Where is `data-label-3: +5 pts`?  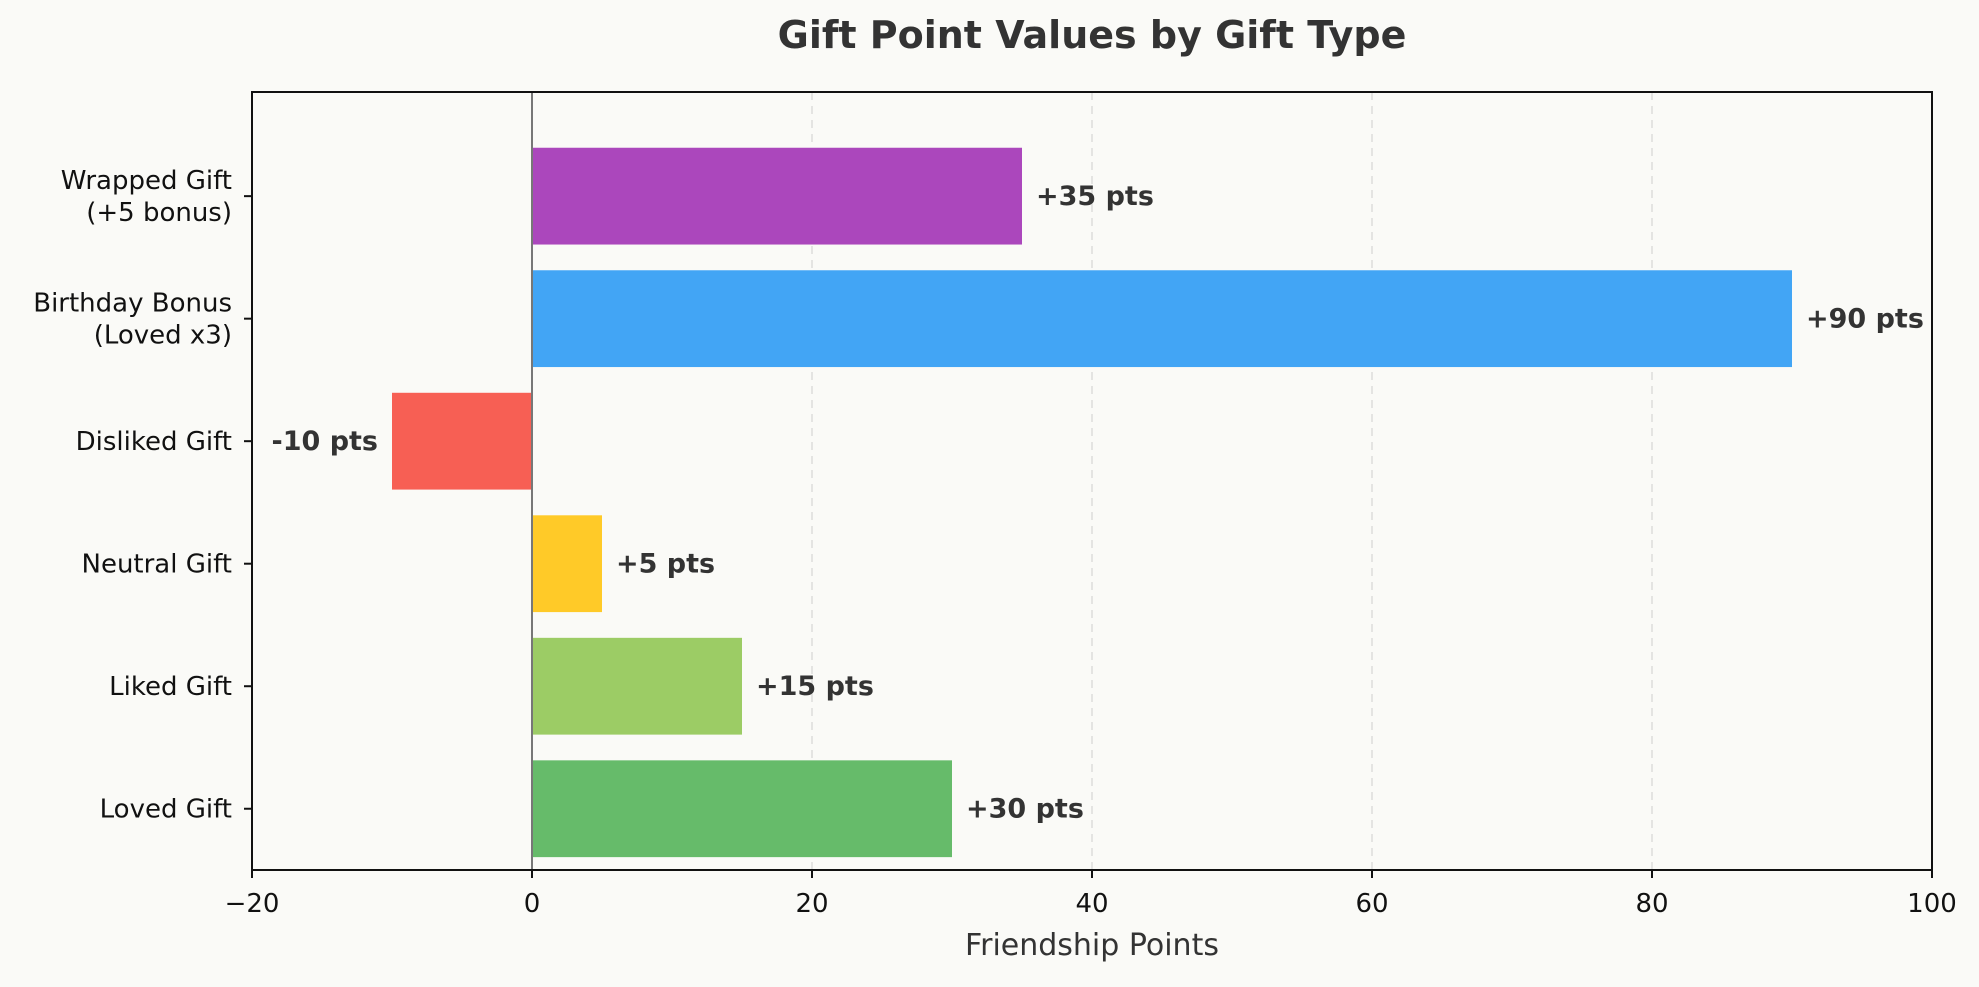 data-label-3: +5 pts is located at coordinates (665, 564).